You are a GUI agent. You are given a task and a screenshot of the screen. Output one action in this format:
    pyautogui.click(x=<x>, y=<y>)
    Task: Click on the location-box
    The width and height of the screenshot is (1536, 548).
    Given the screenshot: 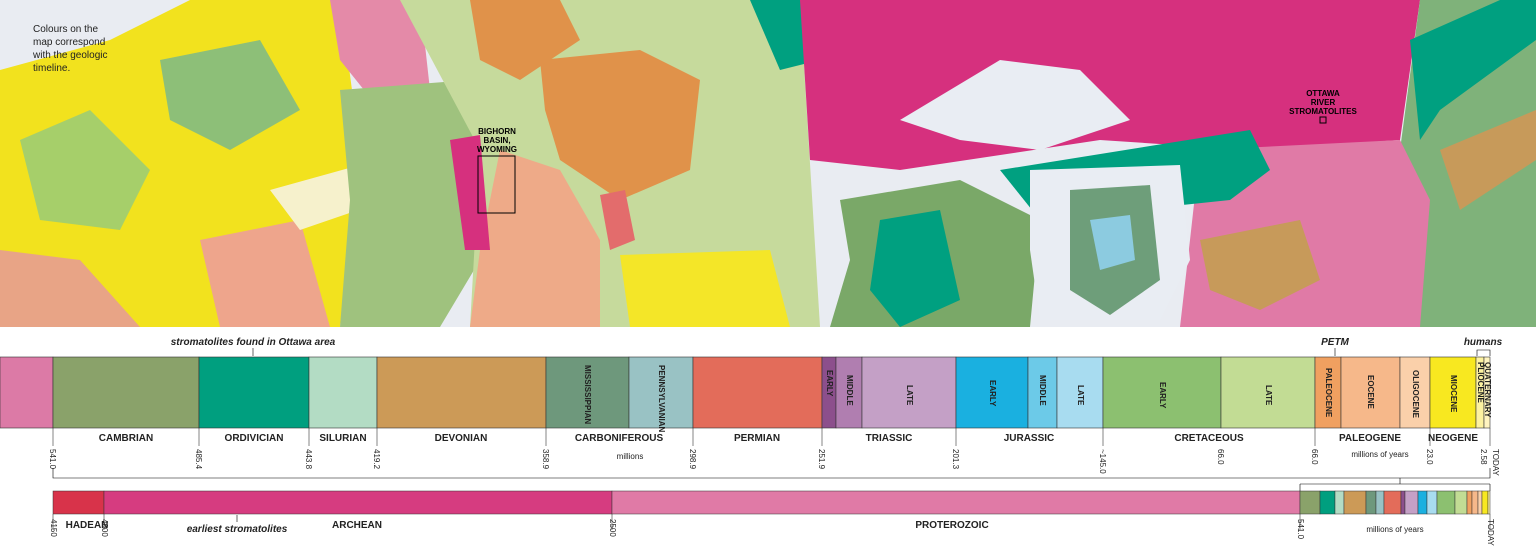 What is the action you would take?
    pyautogui.click(x=1323, y=120)
    